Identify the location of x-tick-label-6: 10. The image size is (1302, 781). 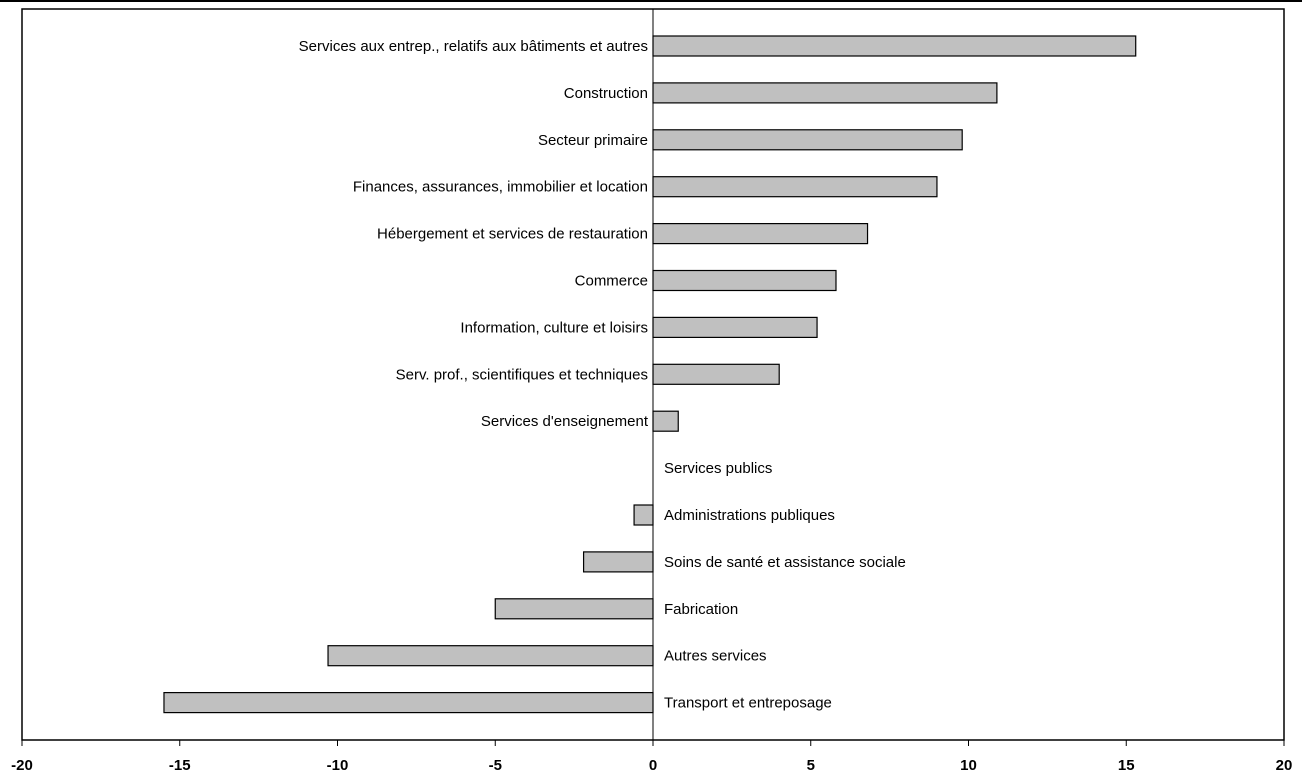
(968, 765).